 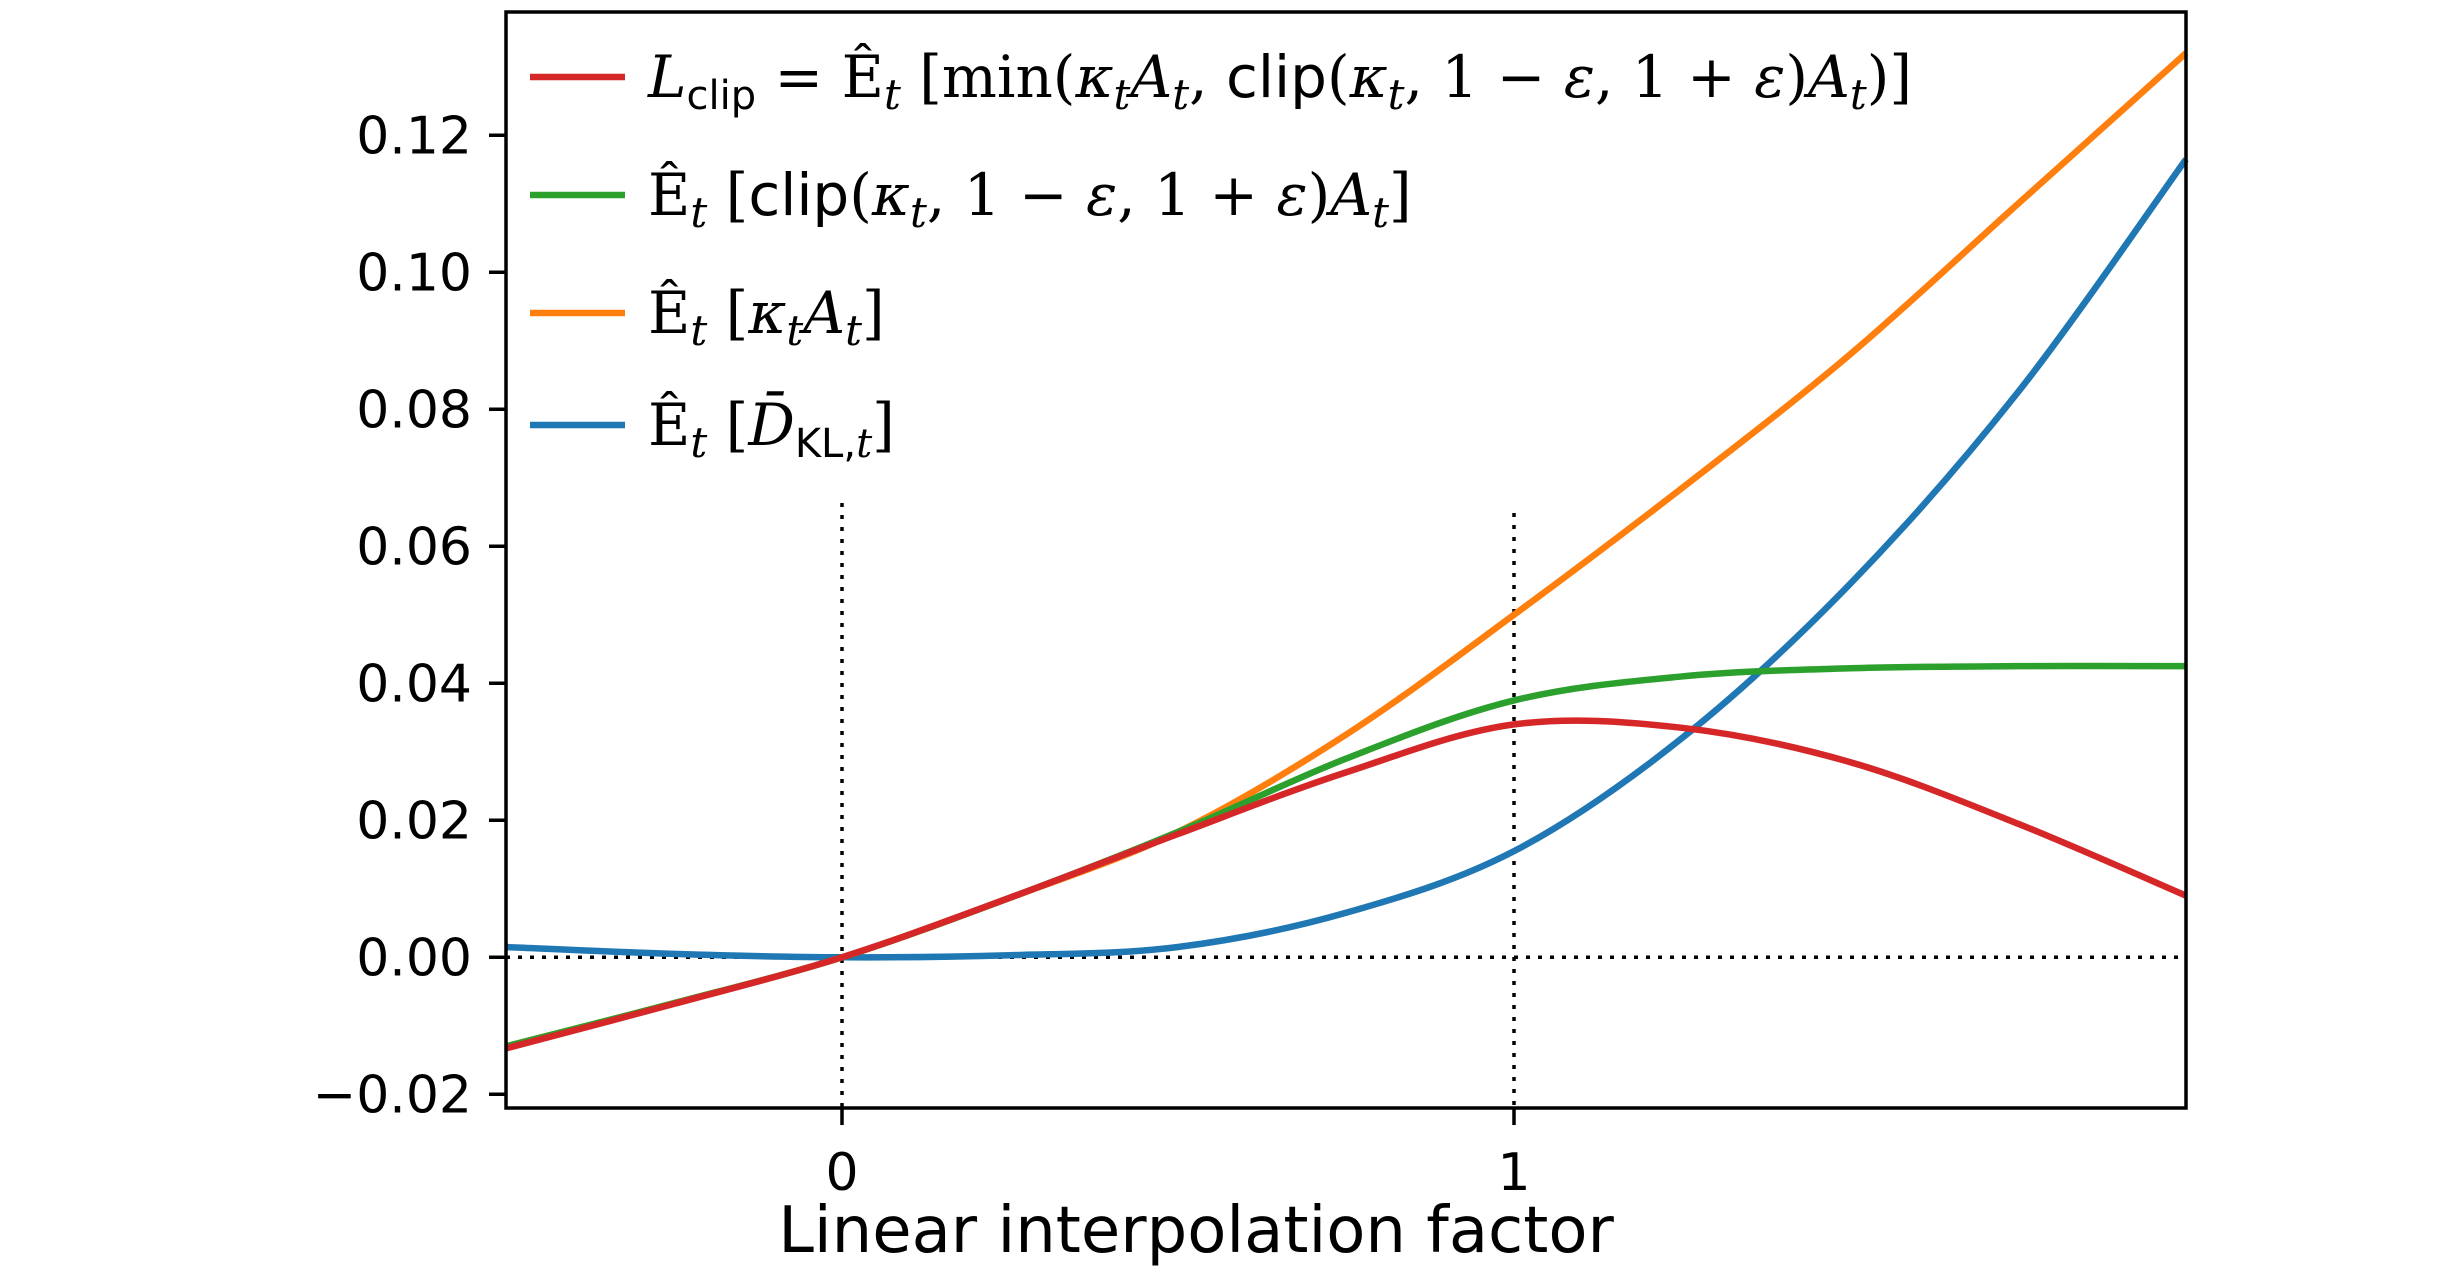 I want to click on y-tick-label: −0.02, so click(x=392, y=1095).